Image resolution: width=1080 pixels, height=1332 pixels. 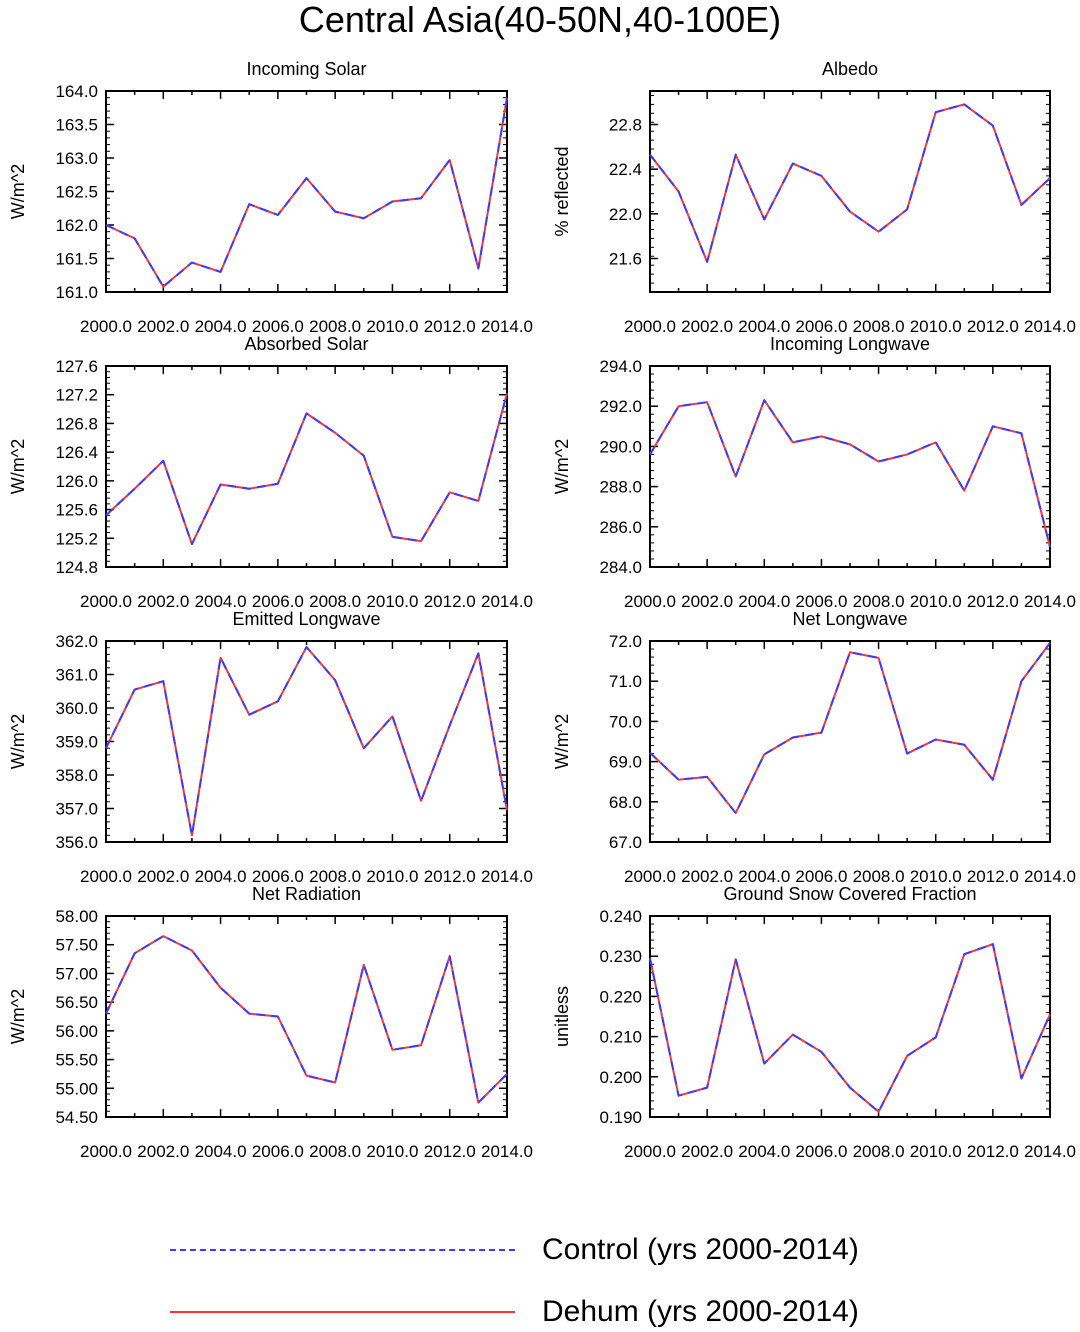 I want to click on y-tick-label: 58.00, so click(x=76, y=916).